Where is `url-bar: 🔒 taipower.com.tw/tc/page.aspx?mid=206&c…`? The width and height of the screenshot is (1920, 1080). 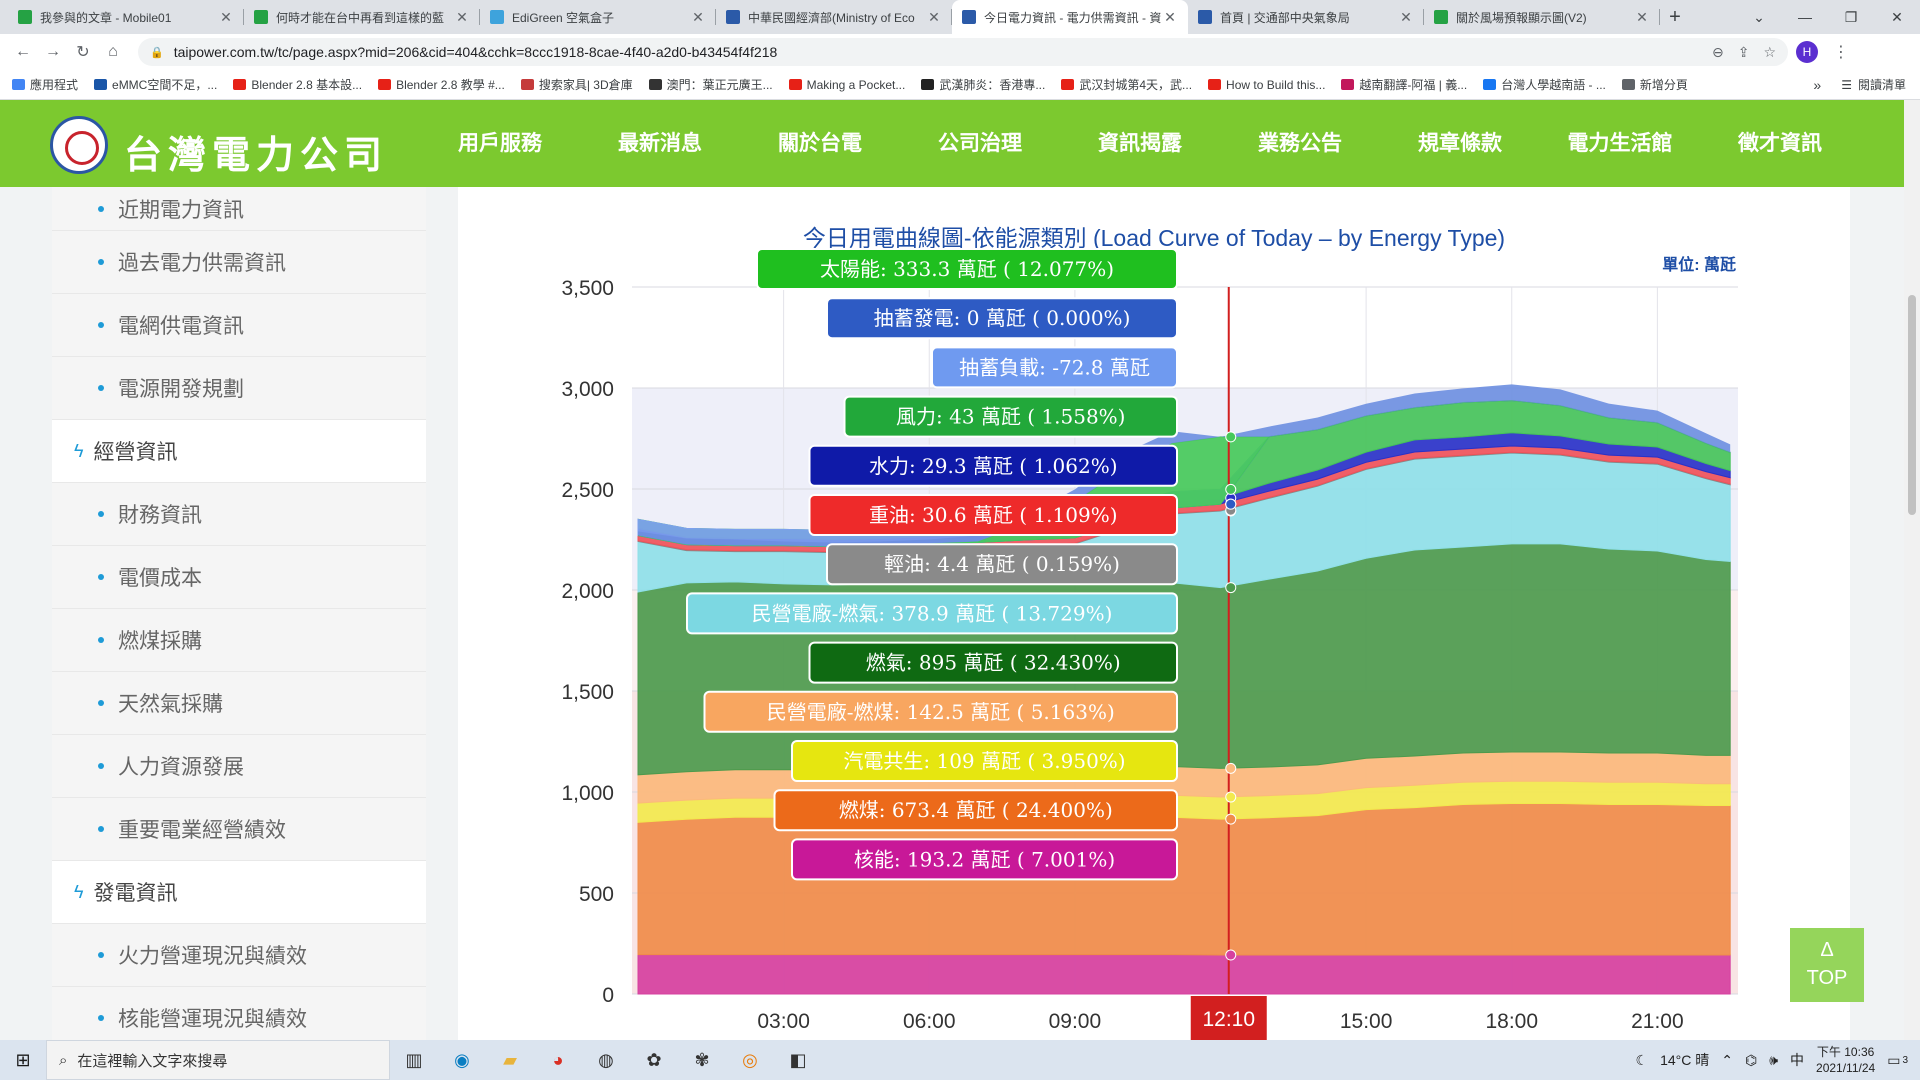
url-bar: 🔒 taipower.com.tw/tc/page.aspx?mid=206&c… is located at coordinates (963, 52).